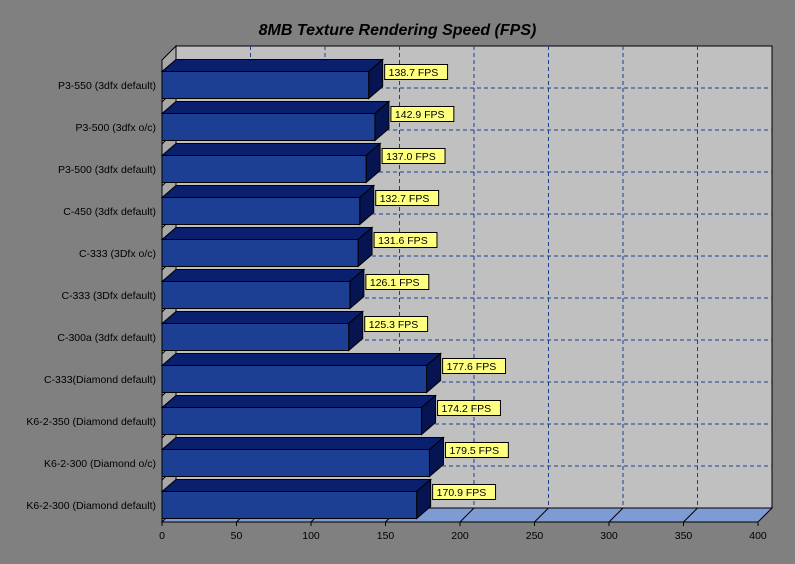  What do you see at coordinates (162, 536) in the screenshot?
I see `x-tick-label: 0` at bounding box center [162, 536].